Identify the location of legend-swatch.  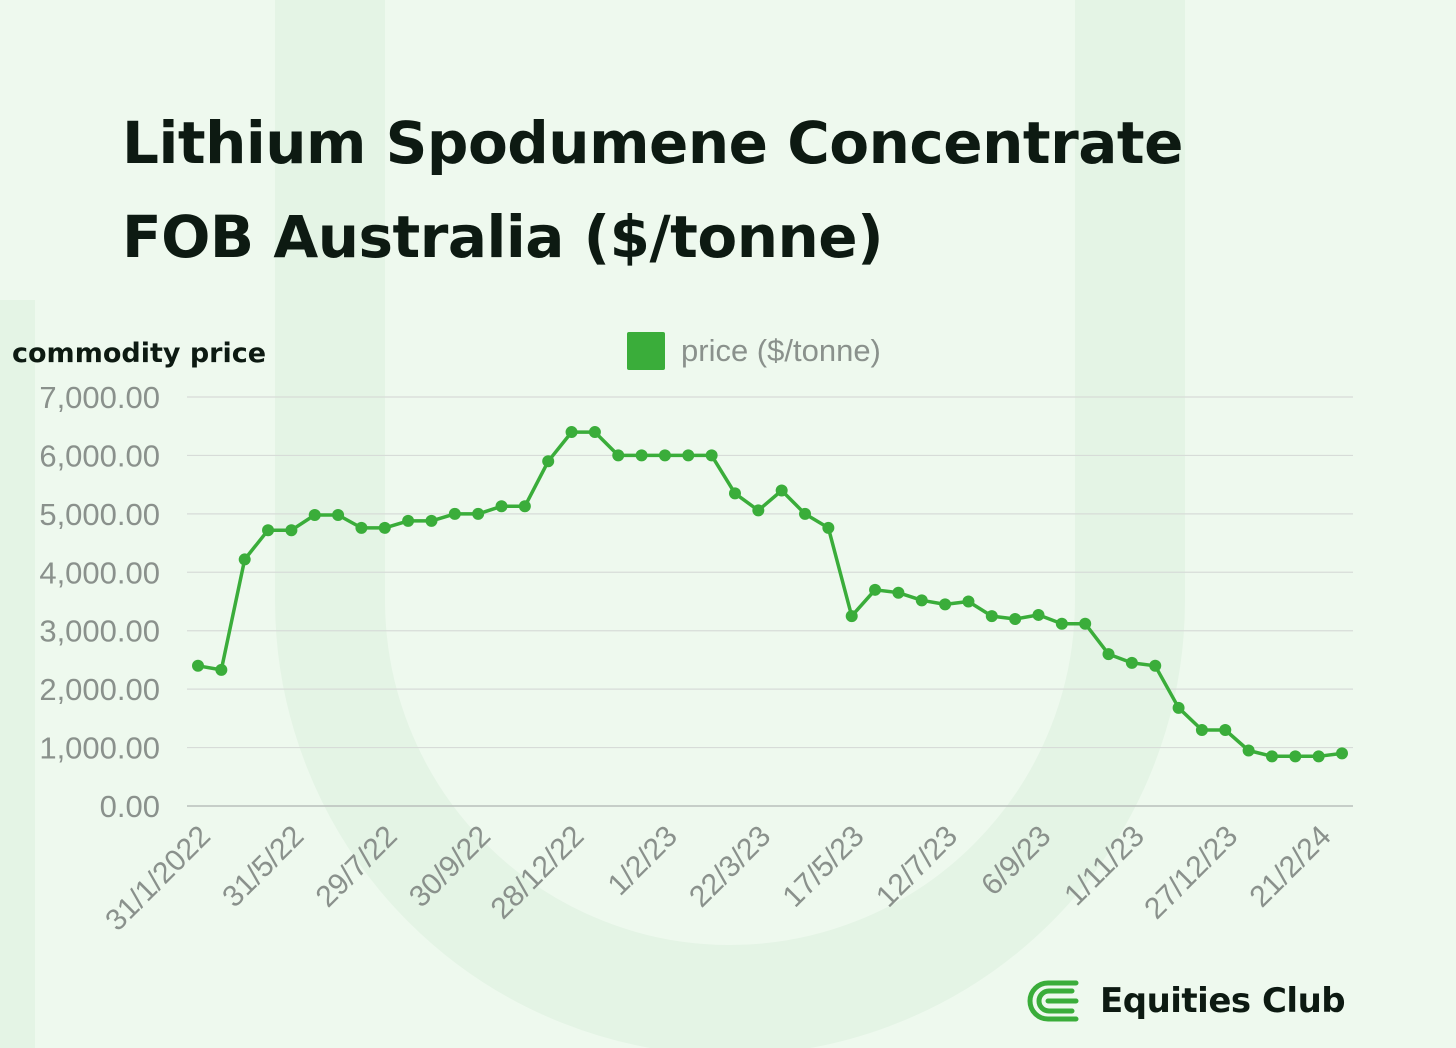
(646, 351).